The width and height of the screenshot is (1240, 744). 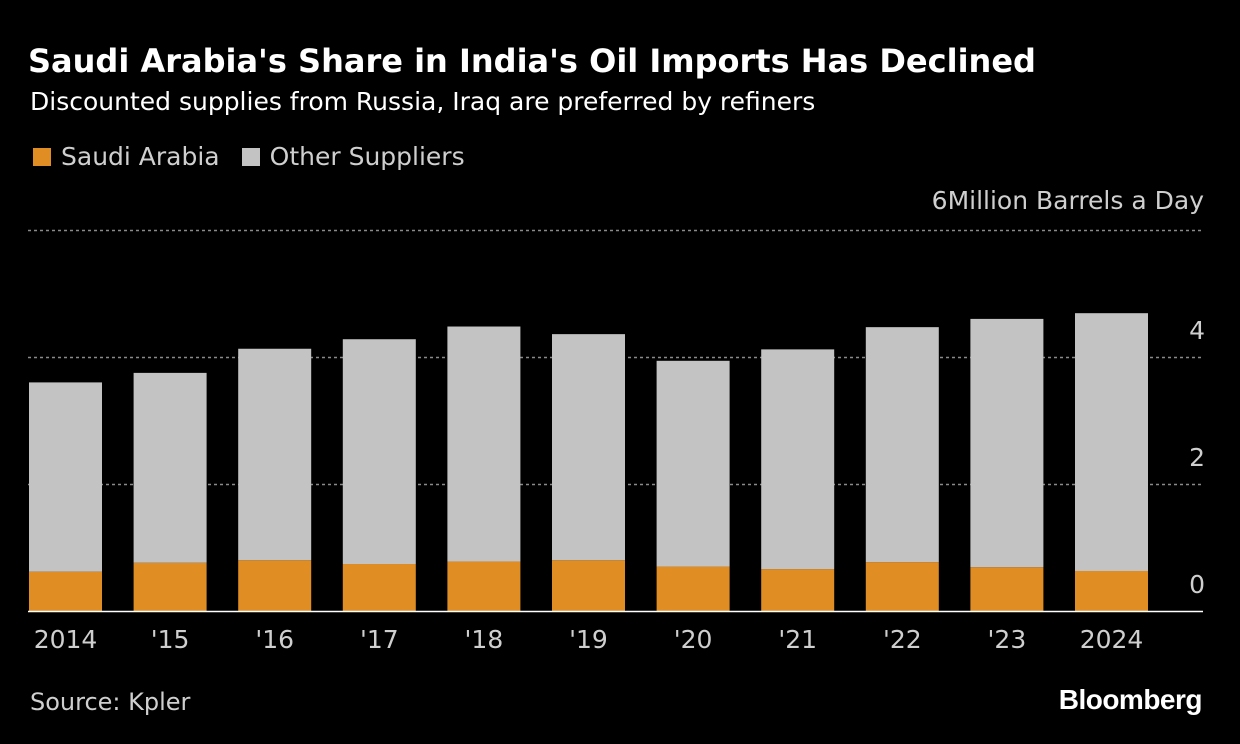 What do you see at coordinates (1197, 457) in the screenshot?
I see `y-tick-label-2: 2` at bounding box center [1197, 457].